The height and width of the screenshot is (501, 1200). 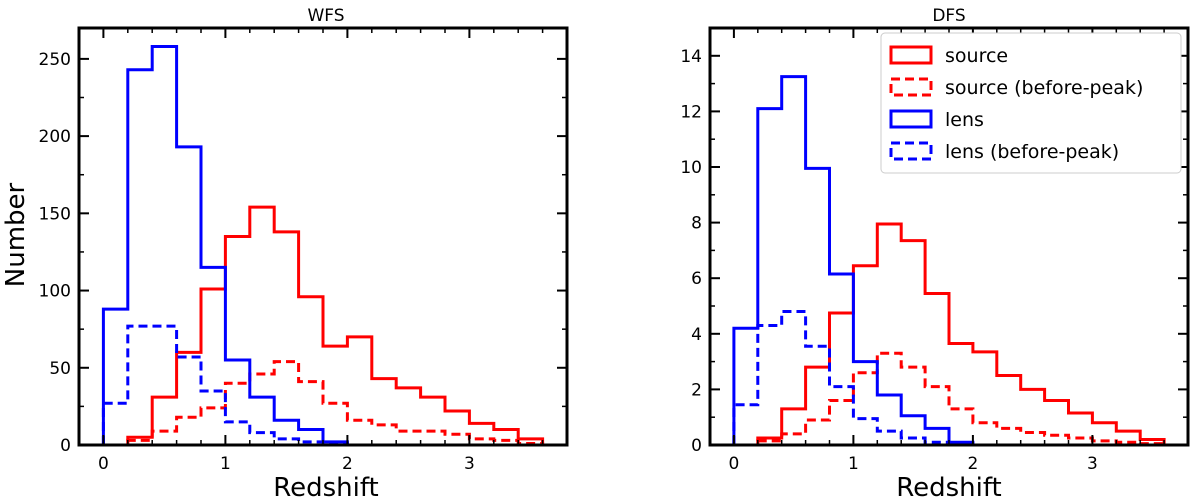 I want to click on dfs-y-tick-label: 14, so click(x=691, y=57).